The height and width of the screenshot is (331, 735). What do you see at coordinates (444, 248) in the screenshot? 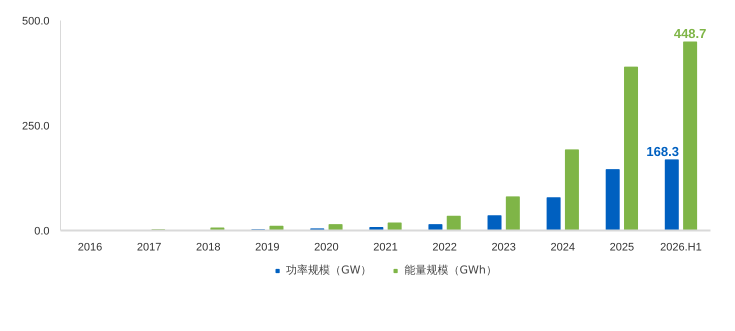
I see `x-tick-label: 2022` at bounding box center [444, 248].